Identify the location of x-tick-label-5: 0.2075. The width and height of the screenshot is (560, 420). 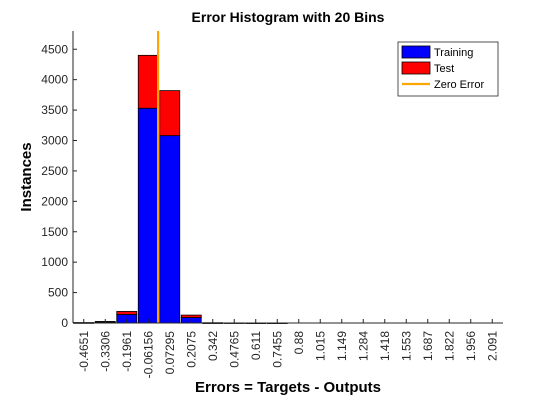
(191, 349).